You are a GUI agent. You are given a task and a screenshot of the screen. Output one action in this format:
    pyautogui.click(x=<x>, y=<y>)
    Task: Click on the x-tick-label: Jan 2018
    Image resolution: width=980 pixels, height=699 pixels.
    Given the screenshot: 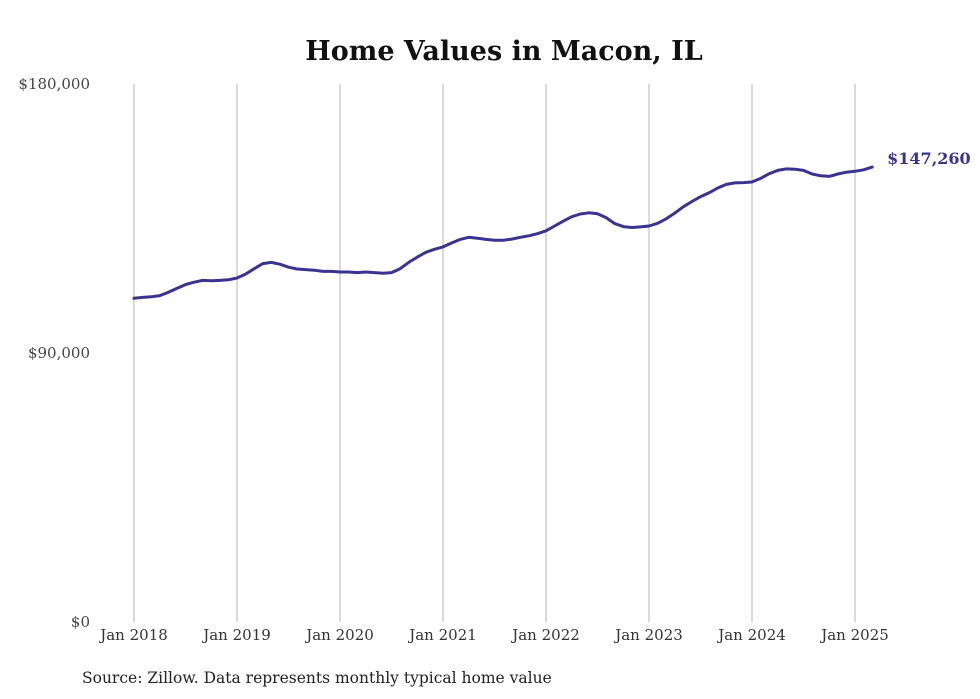 What is the action you would take?
    pyautogui.click(x=133, y=635)
    